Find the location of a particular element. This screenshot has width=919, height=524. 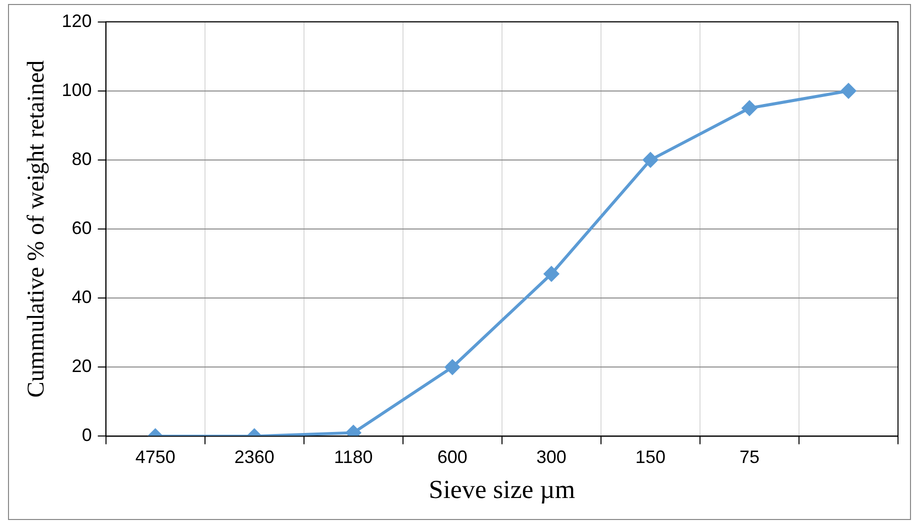

x-tick-label: 150 is located at coordinates (650, 456).